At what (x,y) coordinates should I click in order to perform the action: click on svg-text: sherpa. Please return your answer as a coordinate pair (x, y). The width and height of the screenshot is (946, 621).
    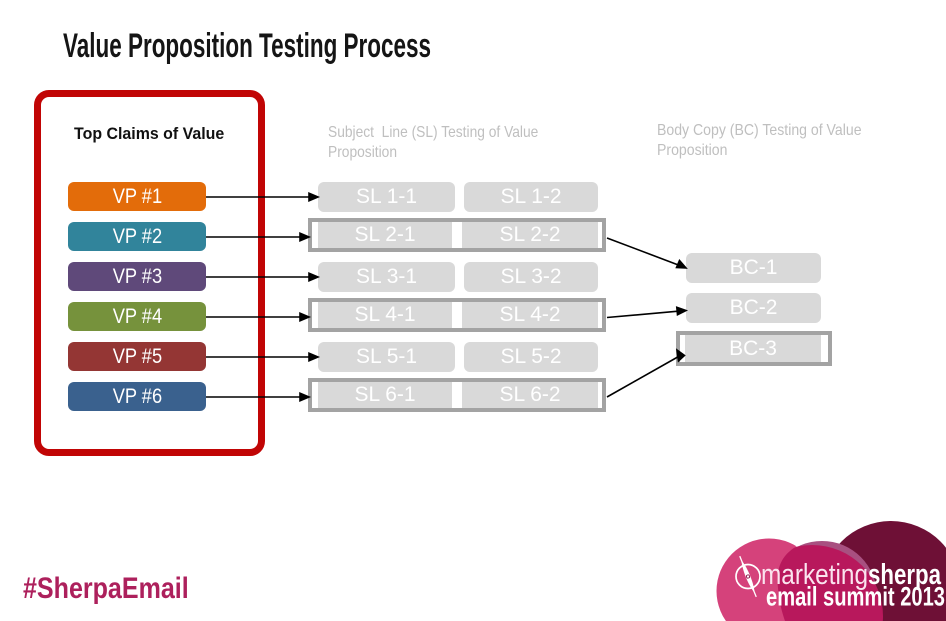
    Looking at the image, I should click on (905, 575).